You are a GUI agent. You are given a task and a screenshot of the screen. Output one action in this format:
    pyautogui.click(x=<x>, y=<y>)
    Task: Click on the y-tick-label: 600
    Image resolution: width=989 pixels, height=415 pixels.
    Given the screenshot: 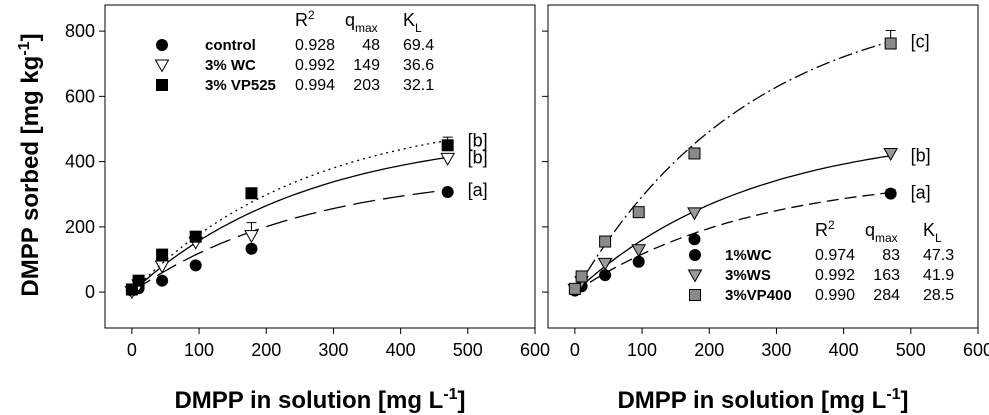 What is the action you would take?
    pyautogui.click(x=80, y=96)
    